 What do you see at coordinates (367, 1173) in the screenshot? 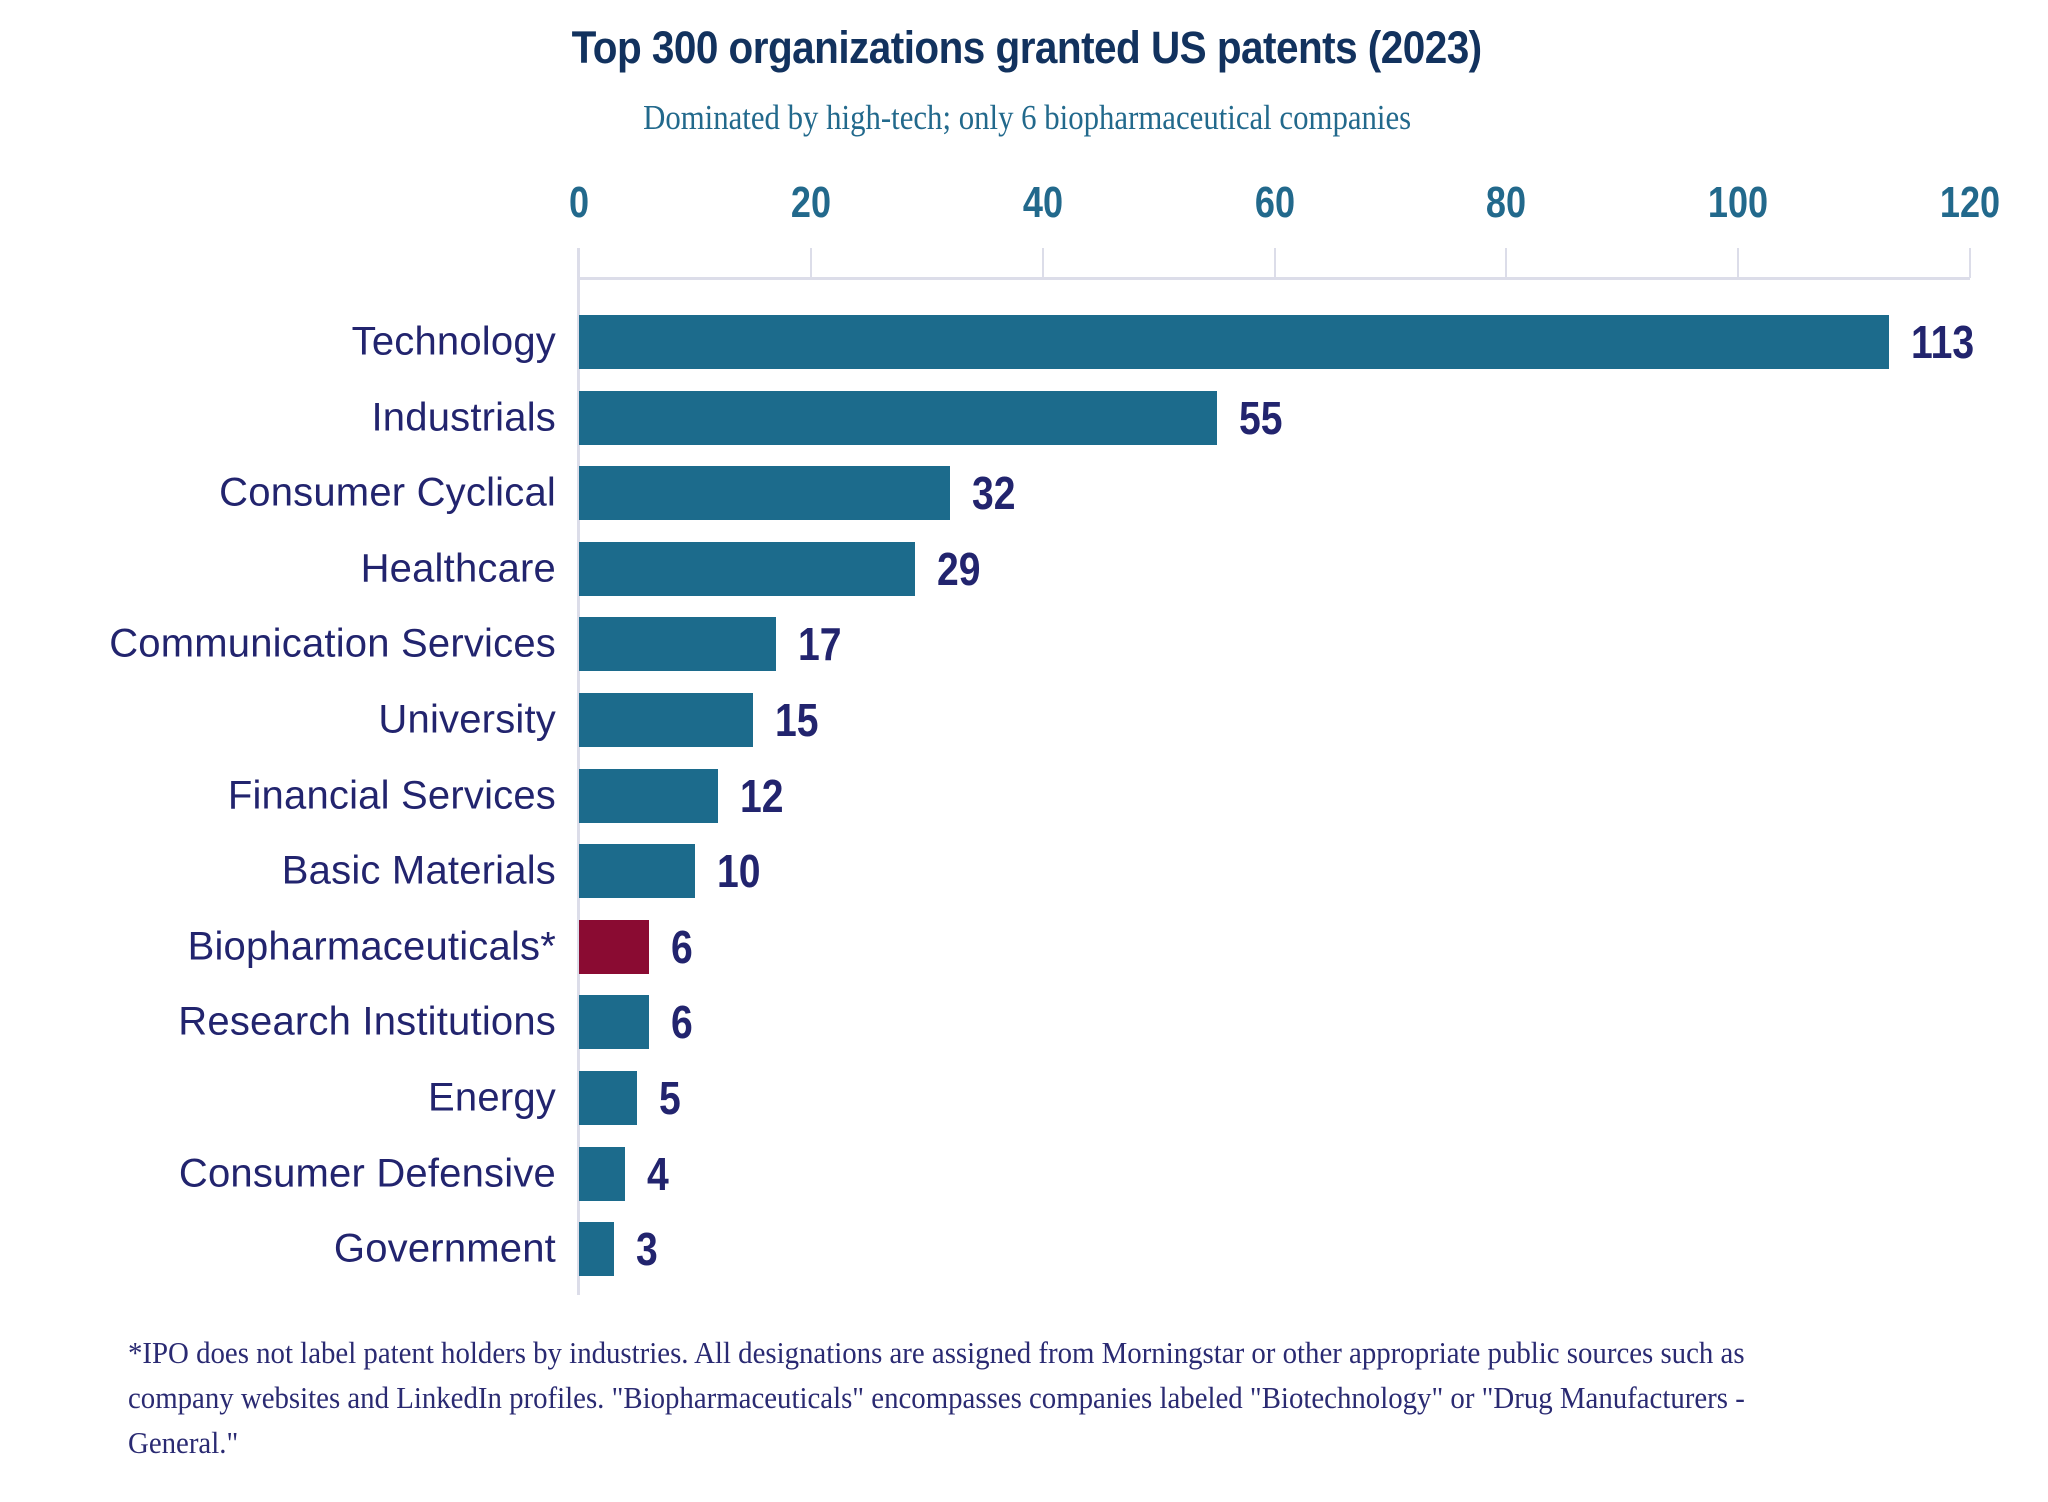
I see `category-label: Consumer Defensive` at bounding box center [367, 1173].